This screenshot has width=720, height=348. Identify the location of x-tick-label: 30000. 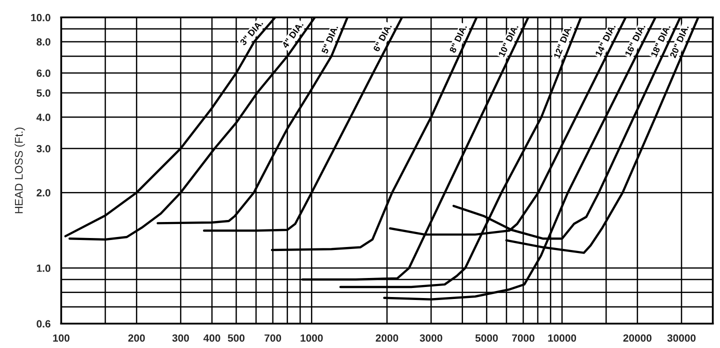
(681, 338).